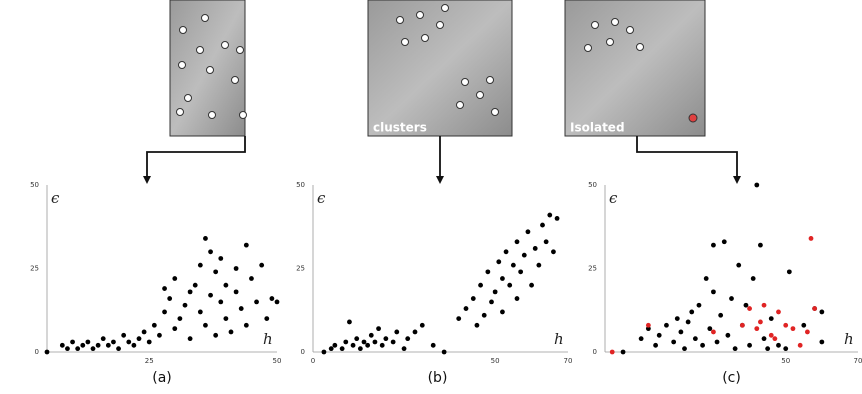 This screenshot has height=394, width=862. What do you see at coordinates (55, 198) in the screenshot?
I see `y-axis-label: ϵ` at bounding box center [55, 198].